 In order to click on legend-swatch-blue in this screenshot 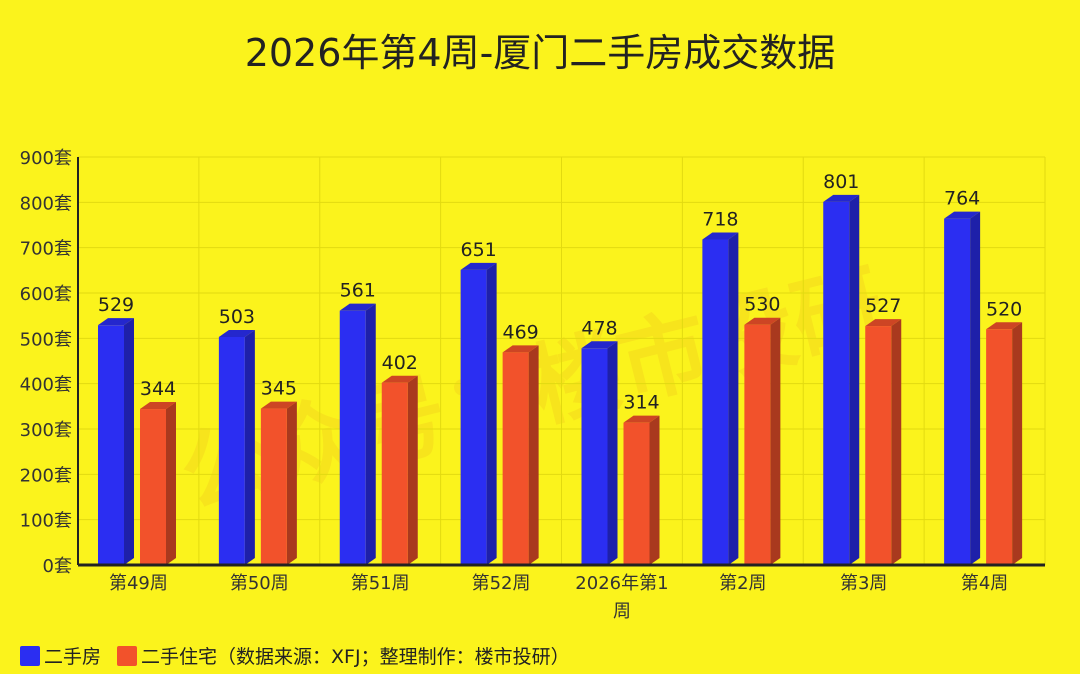, I will do `click(30, 655)`.